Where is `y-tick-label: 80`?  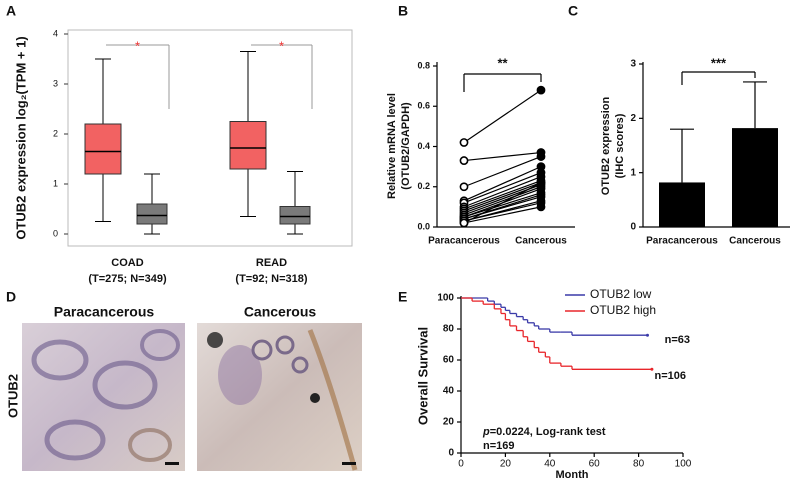 y-tick-label: 80 is located at coordinates (449, 329).